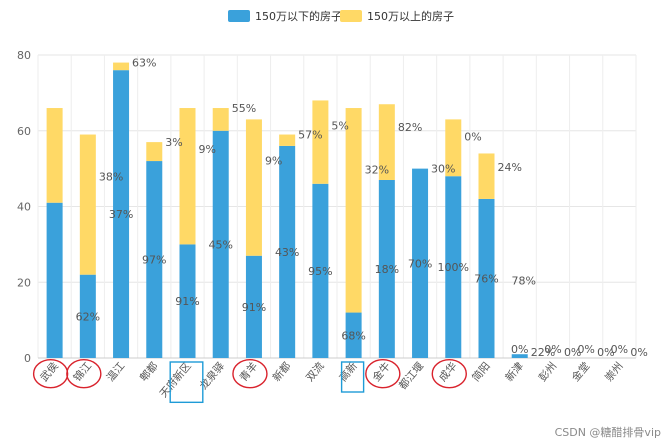 Image resolution: width=669 pixels, height=446 pixels. Describe the element at coordinates (614, 372) in the screenshot. I see `x-category-label: 崇州` at that location.